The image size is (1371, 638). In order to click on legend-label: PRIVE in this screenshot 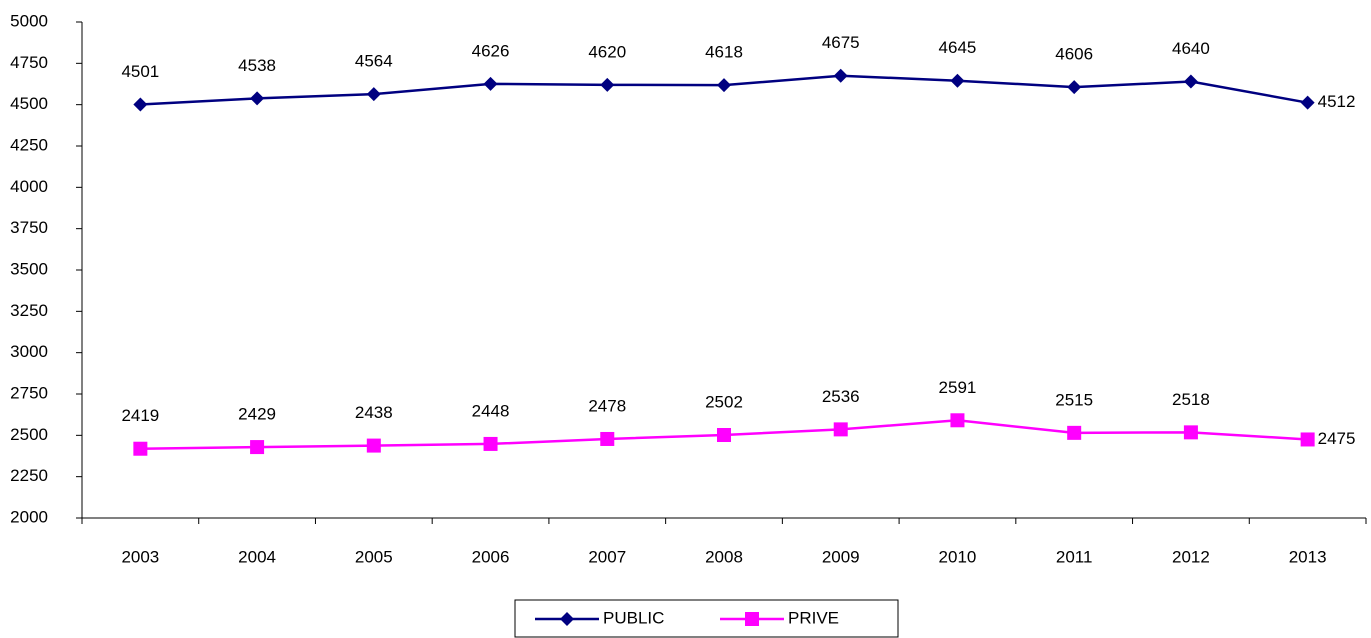, I will do `click(813, 617)`.